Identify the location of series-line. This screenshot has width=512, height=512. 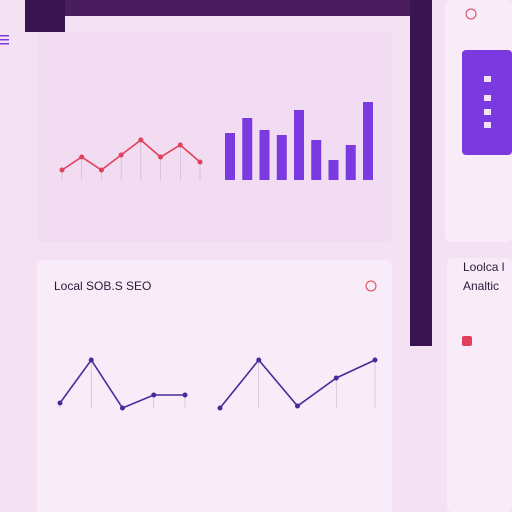
(131, 154).